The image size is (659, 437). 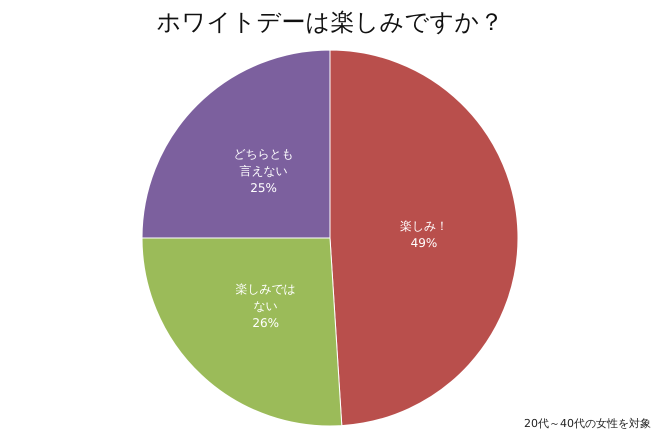 I want to click on text: 20代～40代の女性を対象, so click(x=587, y=423).